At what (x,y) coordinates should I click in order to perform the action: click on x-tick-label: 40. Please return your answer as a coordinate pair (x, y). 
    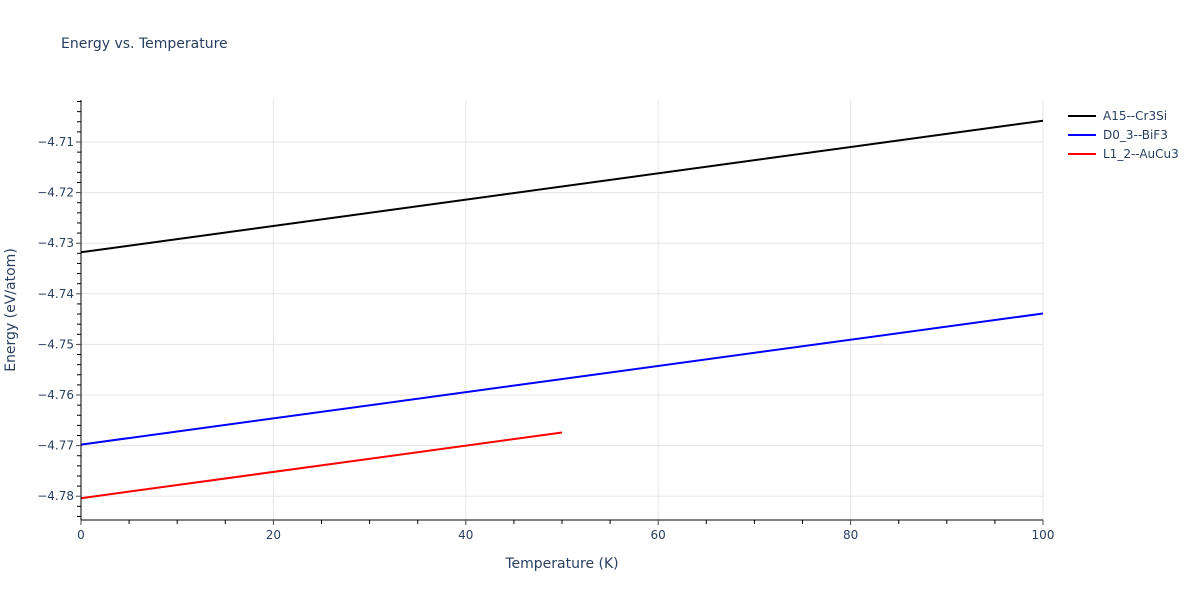
    Looking at the image, I should click on (465, 535).